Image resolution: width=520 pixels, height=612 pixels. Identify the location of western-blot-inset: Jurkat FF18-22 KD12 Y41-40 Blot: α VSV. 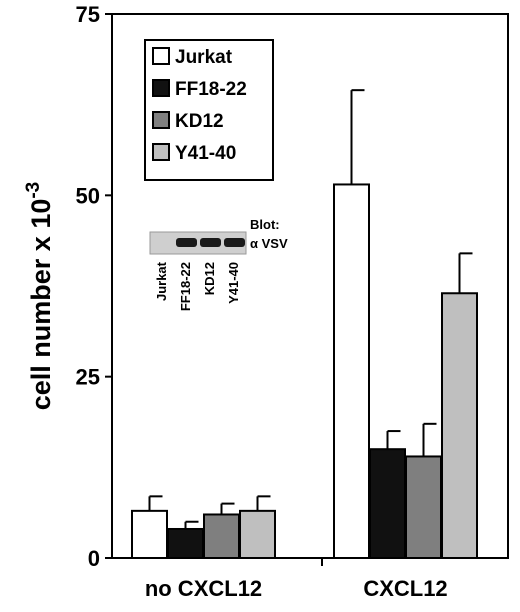
(218, 264).